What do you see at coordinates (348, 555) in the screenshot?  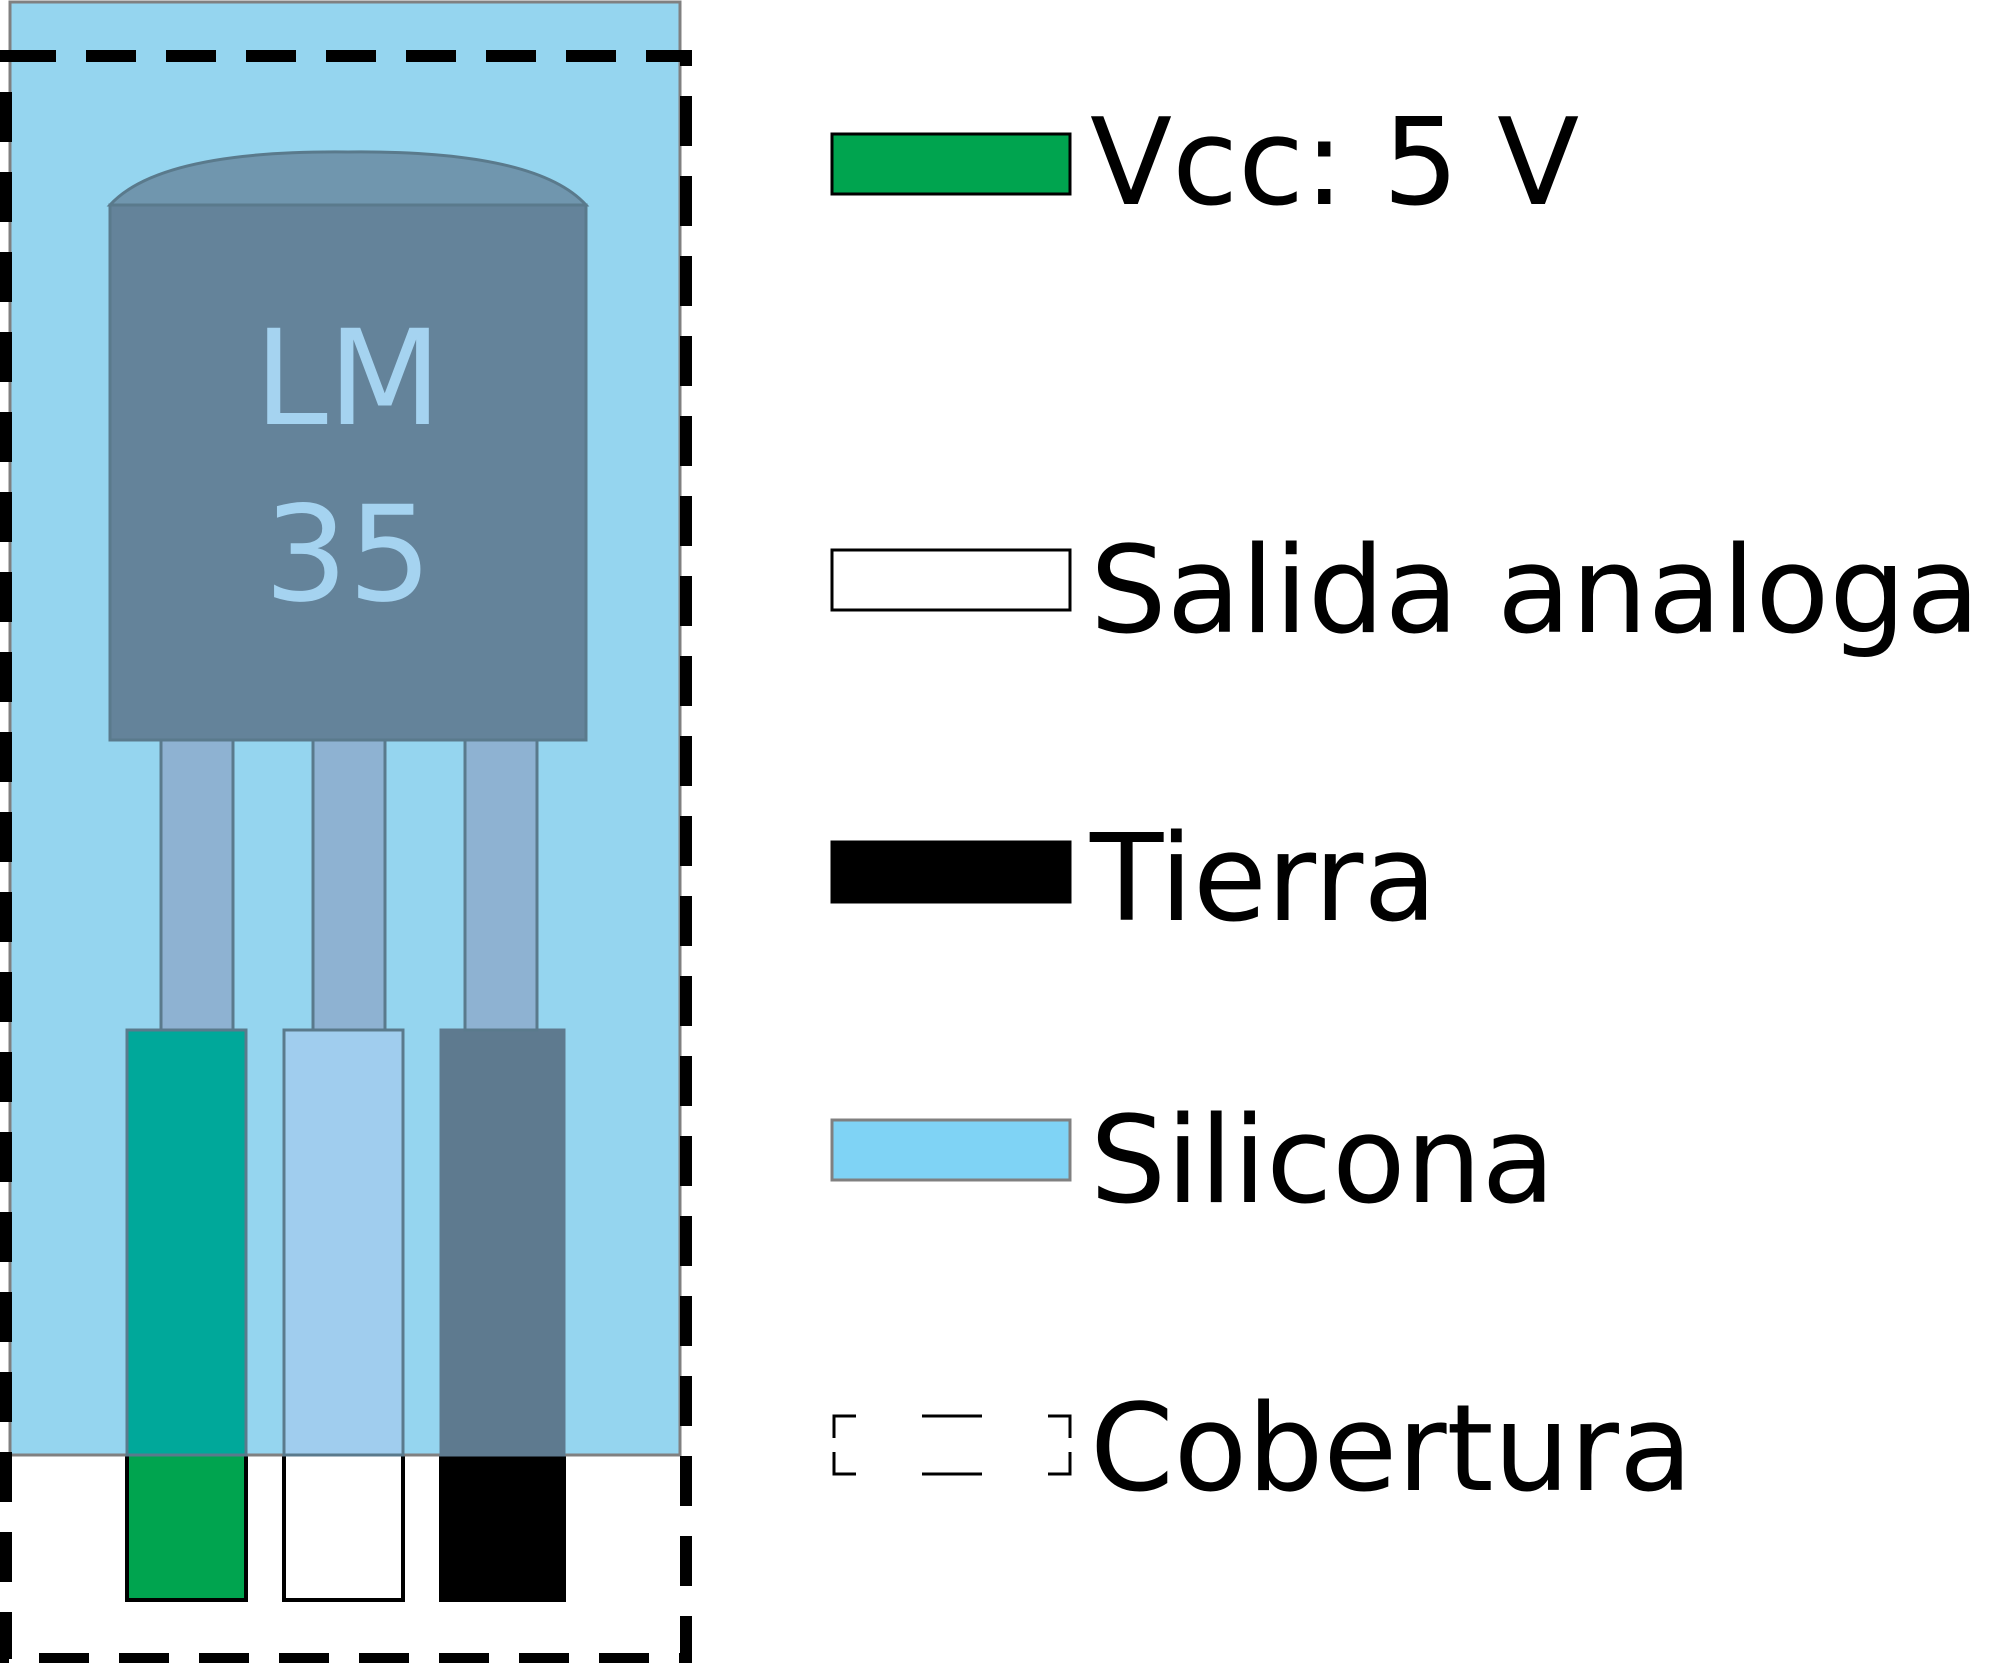 I see `chip-label-line2: 35` at bounding box center [348, 555].